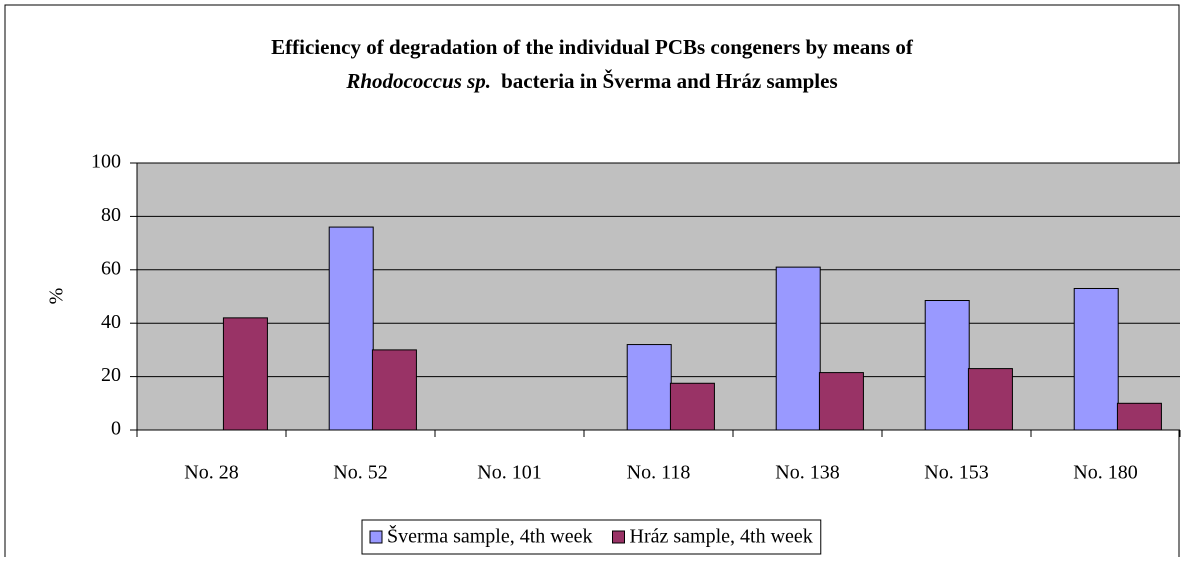  I want to click on x-tick-label: No. 153, so click(956, 473).